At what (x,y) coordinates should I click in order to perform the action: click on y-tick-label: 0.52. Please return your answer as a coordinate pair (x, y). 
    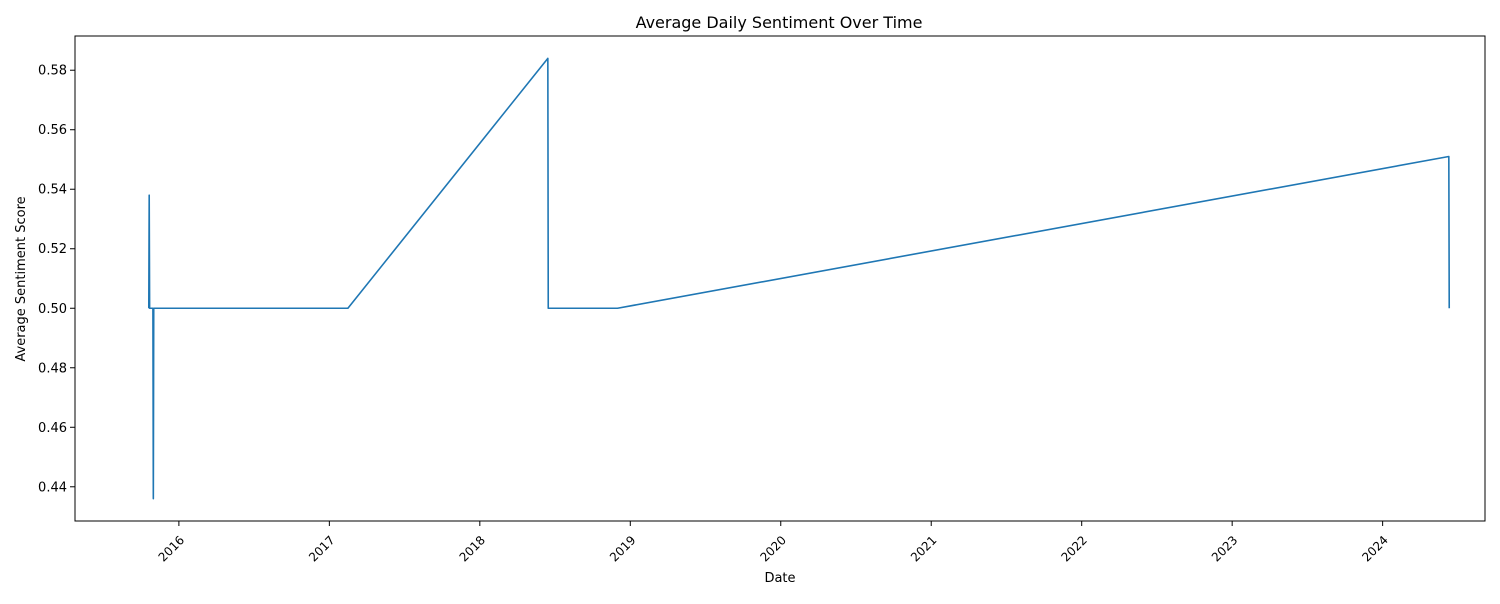
    Looking at the image, I should click on (52, 249).